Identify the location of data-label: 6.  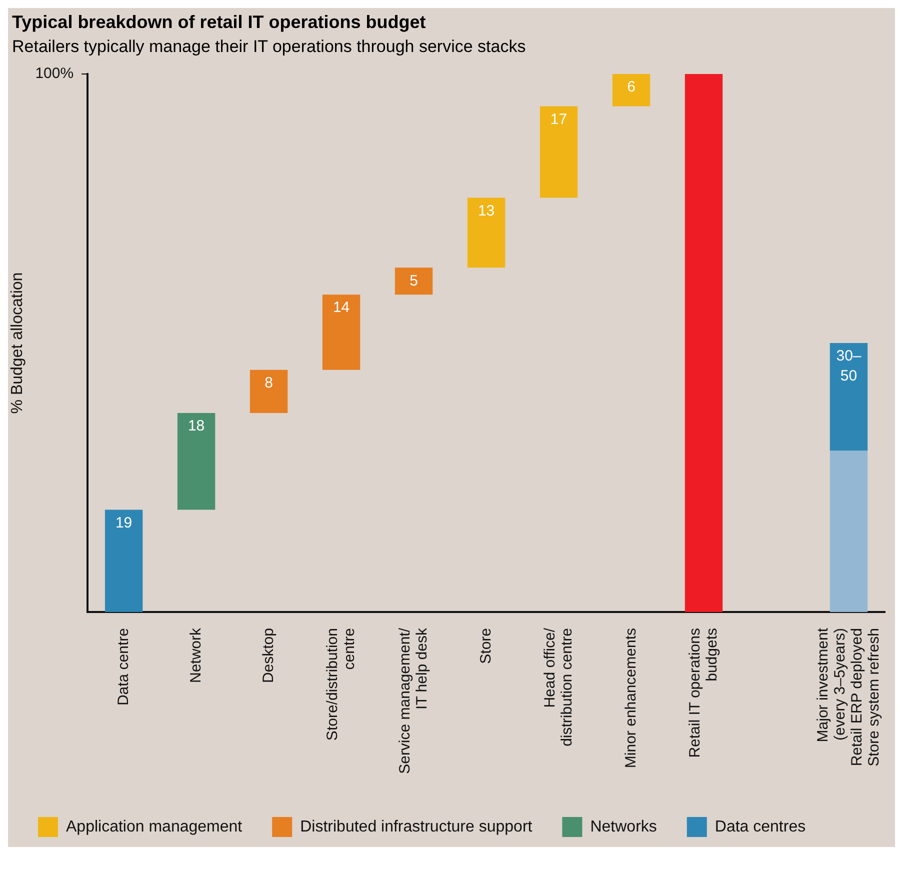
(631, 87).